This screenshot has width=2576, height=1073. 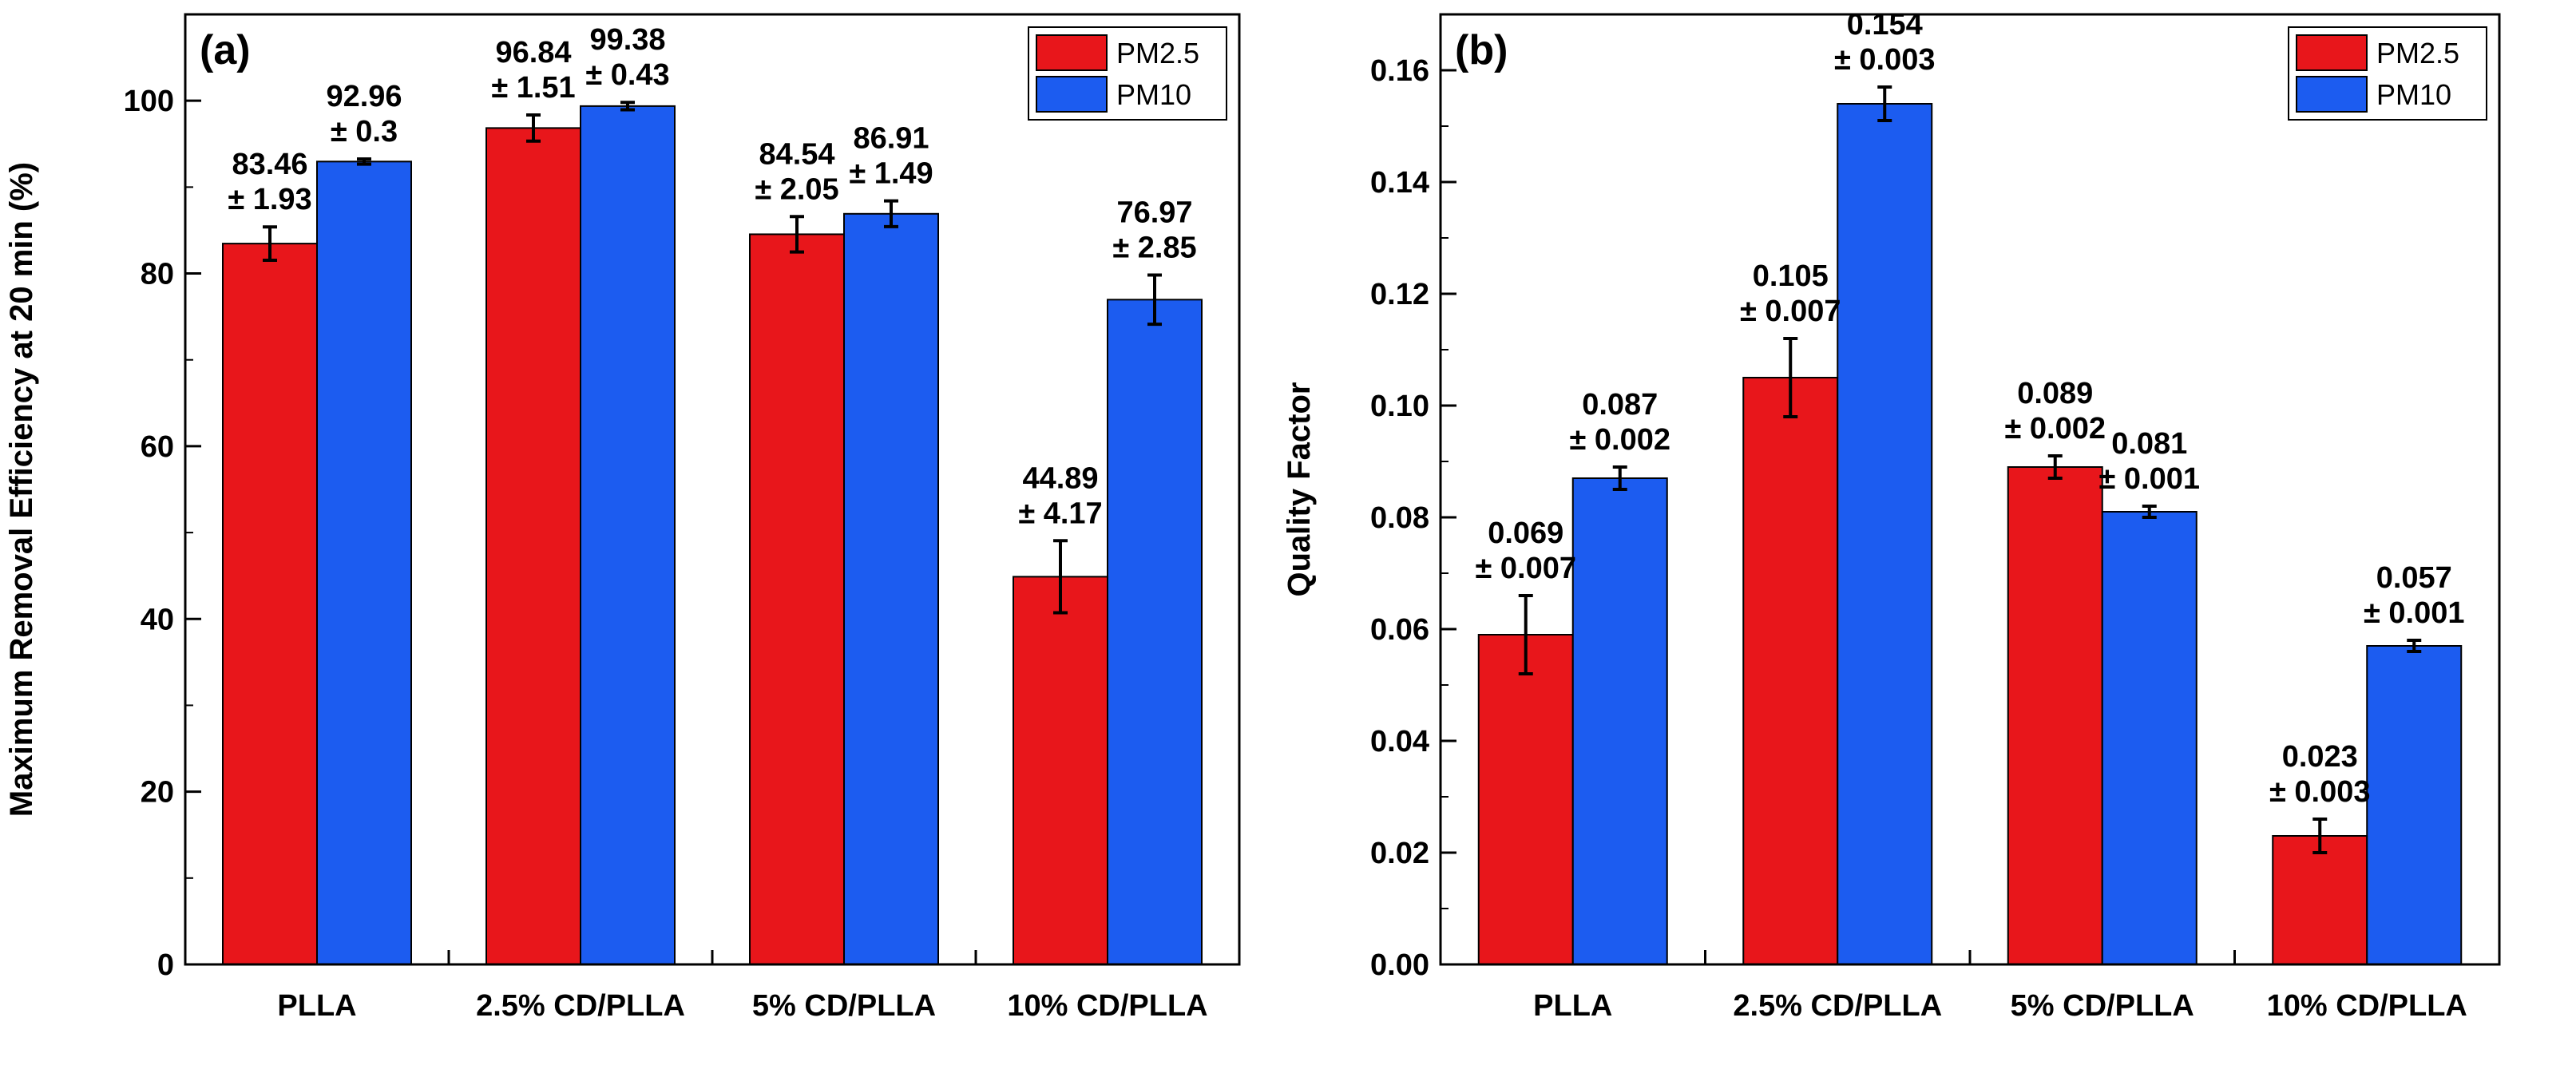 I want to click on chart-b-data-label-pm25-1: 0.069 ± 0.007, so click(x=1525, y=551).